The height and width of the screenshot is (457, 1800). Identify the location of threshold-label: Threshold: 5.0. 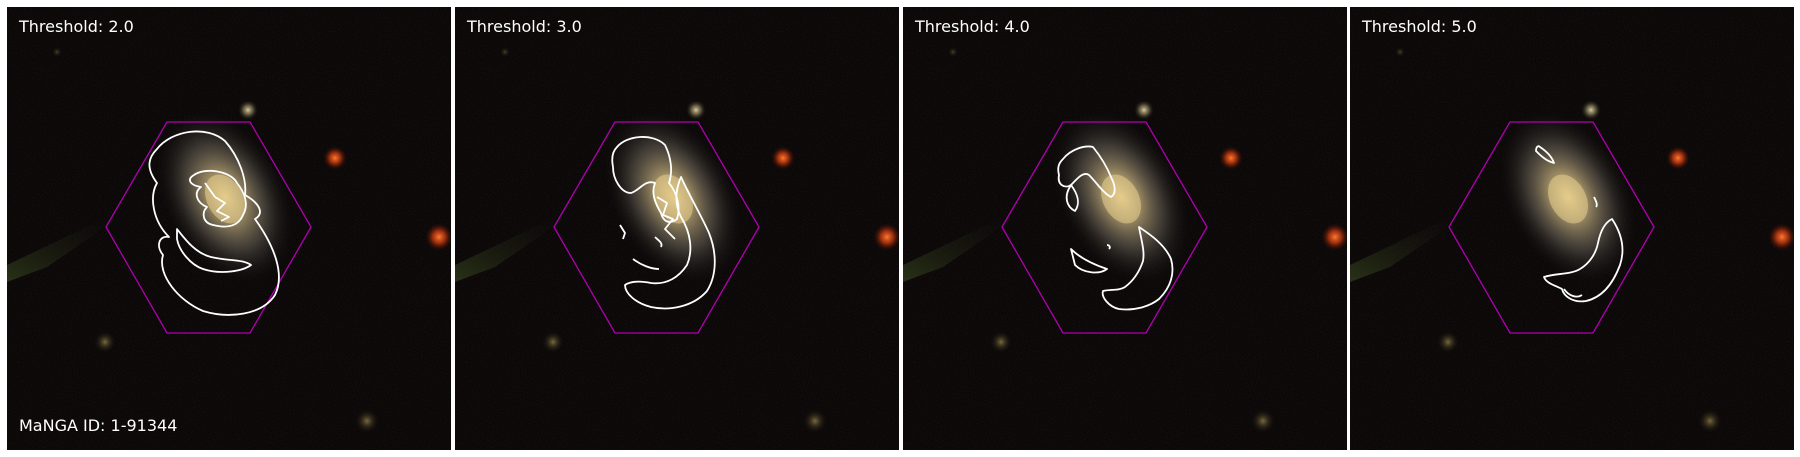
(1419, 26).